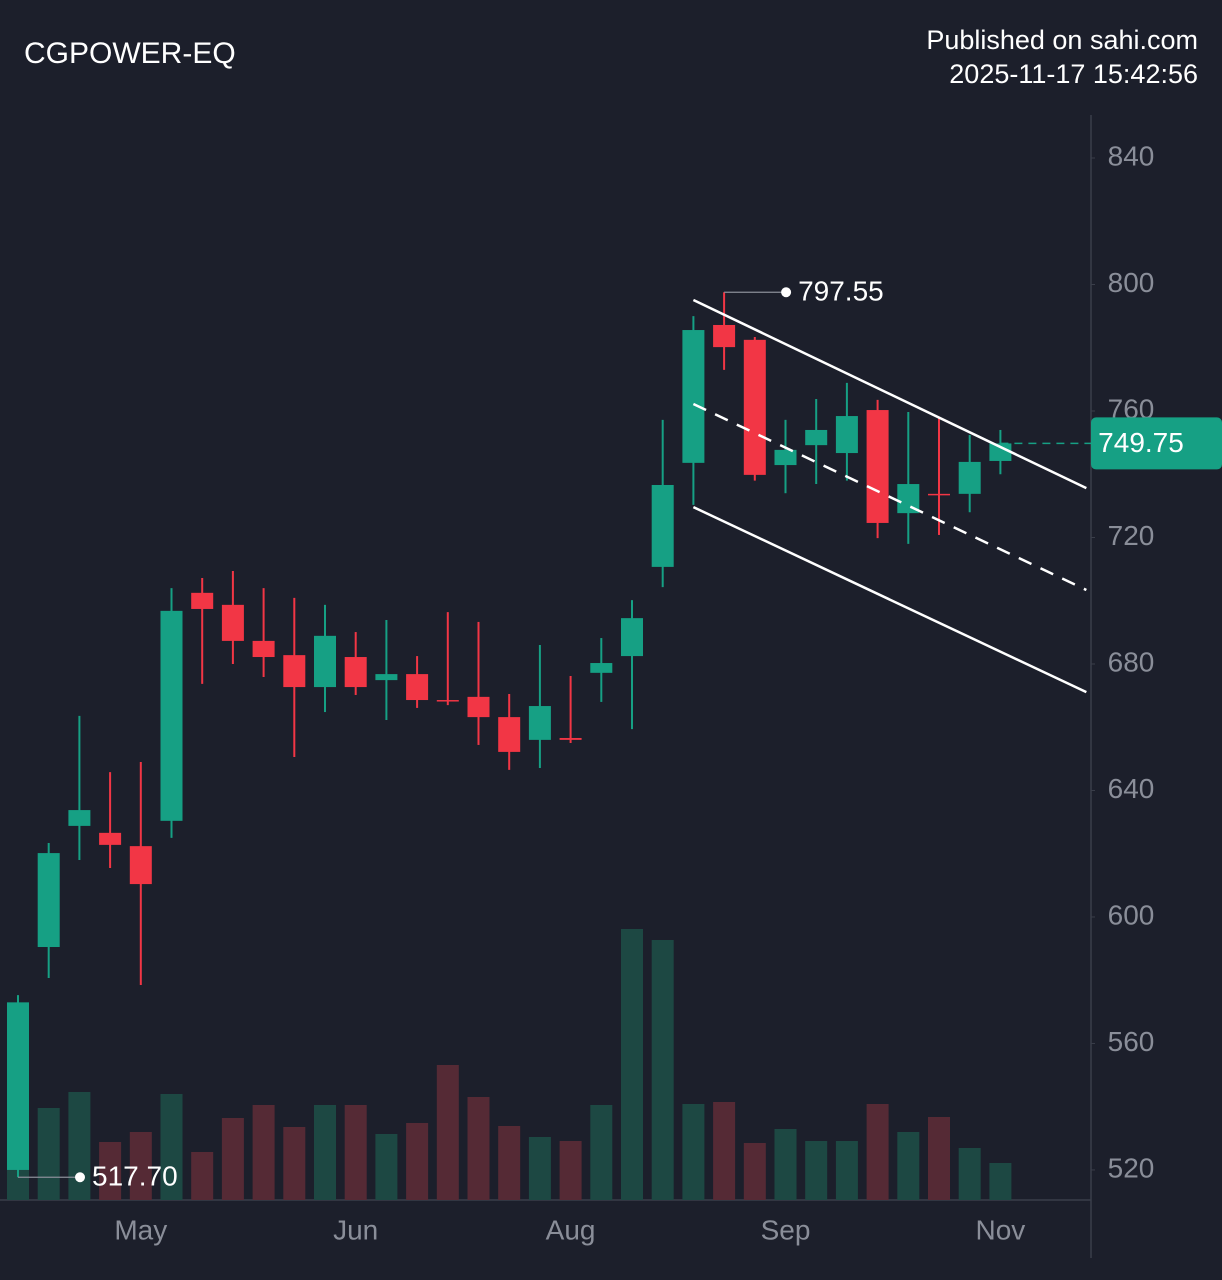  I want to click on timestamp: 2025-11-17 15:42:56, so click(1073, 74).